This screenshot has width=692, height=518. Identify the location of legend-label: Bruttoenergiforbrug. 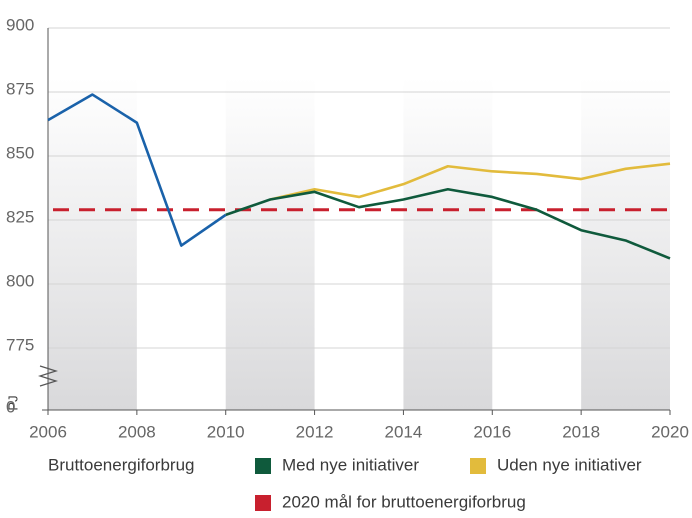
(121, 464).